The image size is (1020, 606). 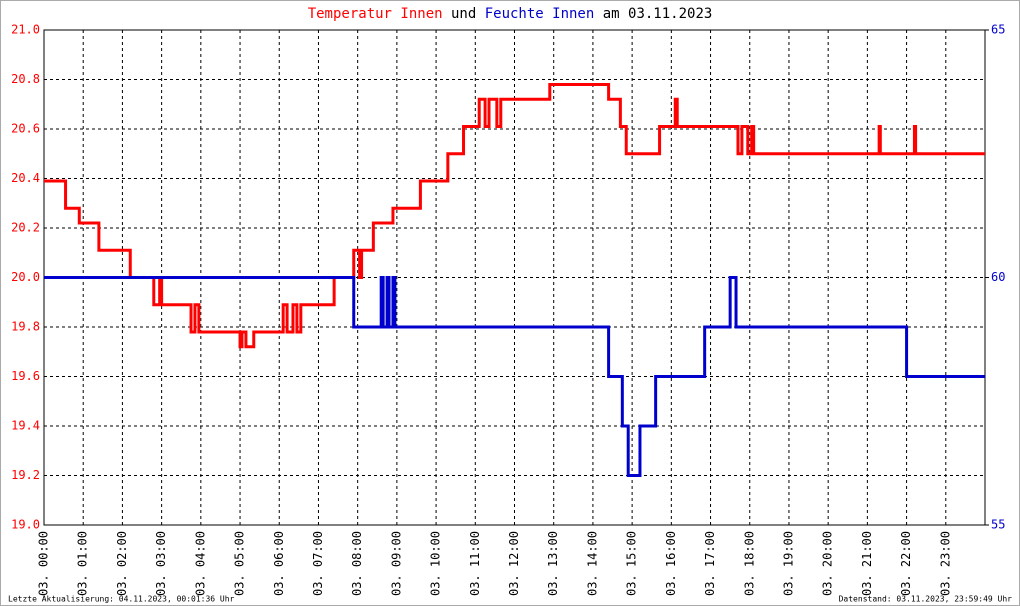 I want to click on y2-tick-label: 65, so click(x=998, y=30).